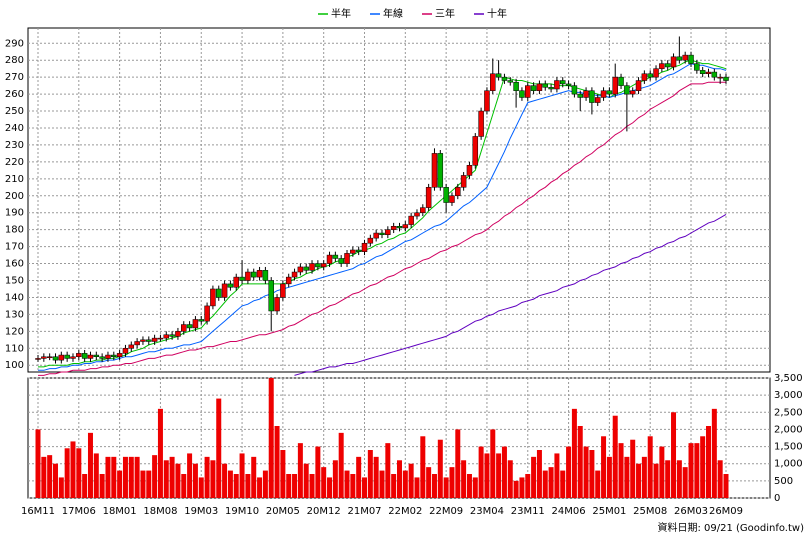 Image resolution: width=808 pixels, height=544 pixels. Describe the element at coordinates (79, 511) in the screenshot. I see `x-tick-label: 17M06` at that location.